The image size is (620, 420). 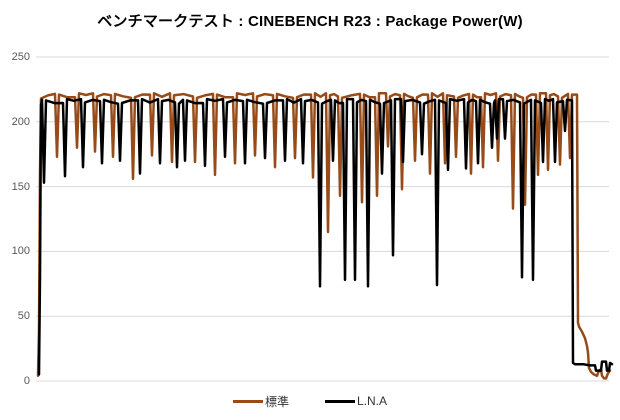 What do you see at coordinates (276, 401) in the screenshot?
I see `legend-label-standard: 標準` at bounding box center [276, 401].